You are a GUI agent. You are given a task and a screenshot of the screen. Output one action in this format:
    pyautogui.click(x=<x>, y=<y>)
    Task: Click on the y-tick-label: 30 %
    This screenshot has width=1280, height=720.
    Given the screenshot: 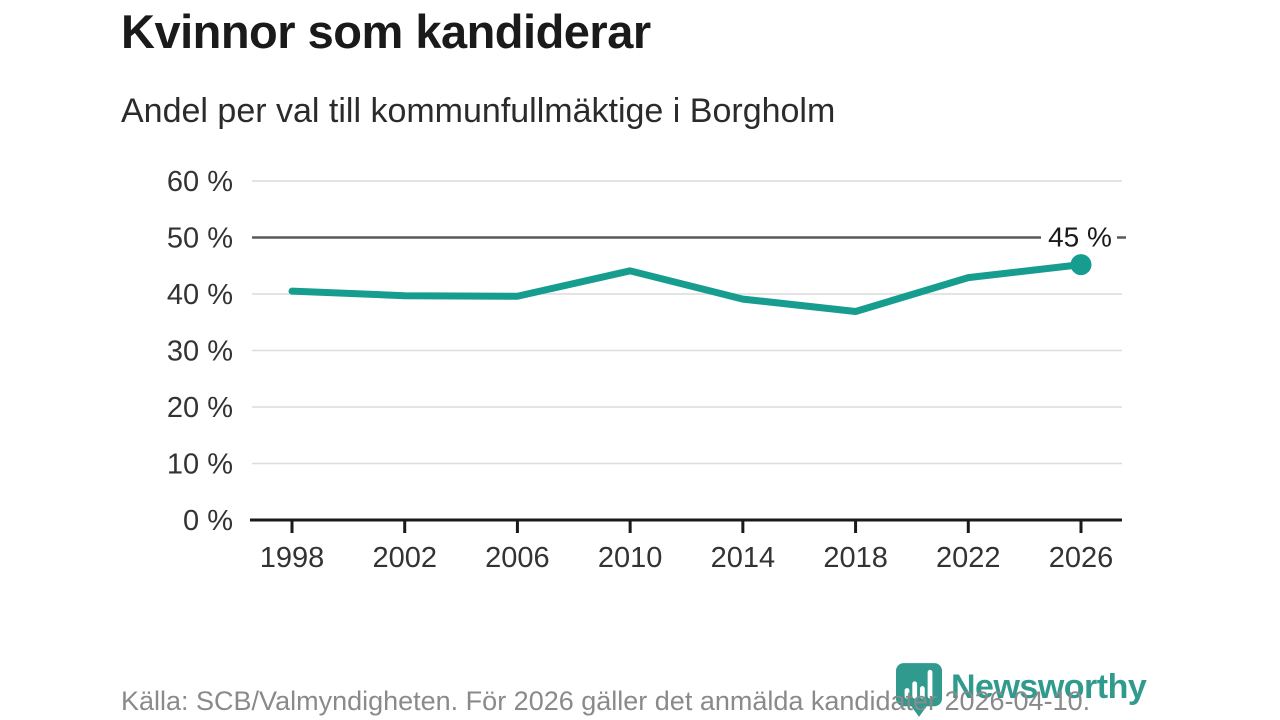 What is the action you would take?
    pyautogui.click(x=200, y=352)
    